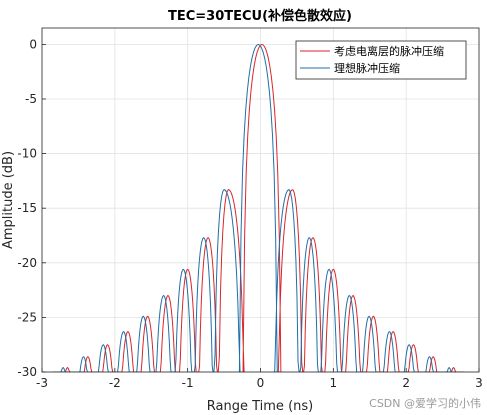 This screenshot has height=415, width=487. I want to click on x-tick-label: 2, so click(406, 383).